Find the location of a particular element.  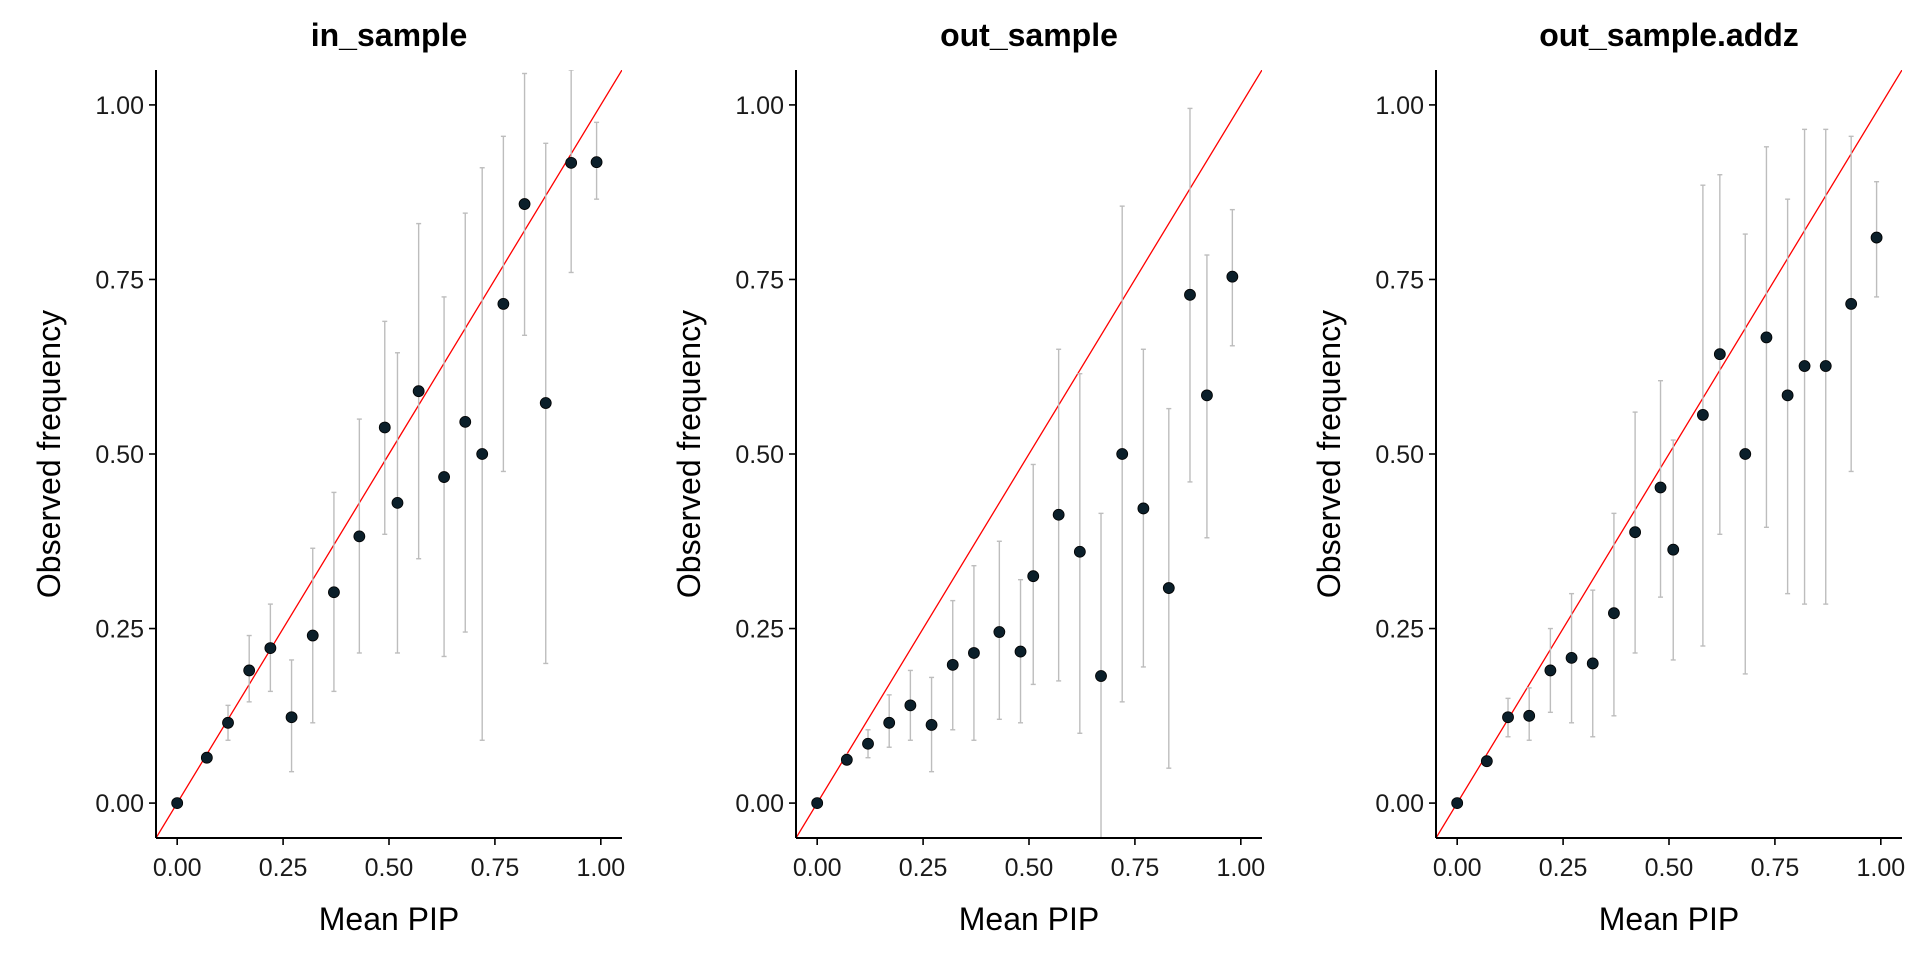

x-axis-label: Mean PIP is located at coordinates (1029, 919).